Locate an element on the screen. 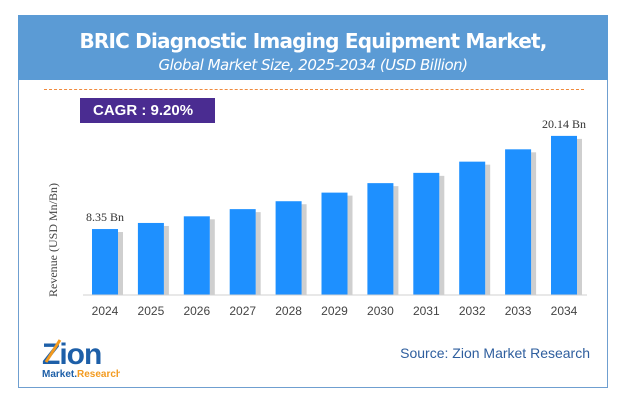  bar-2034 is located at coordinates (564, 215).